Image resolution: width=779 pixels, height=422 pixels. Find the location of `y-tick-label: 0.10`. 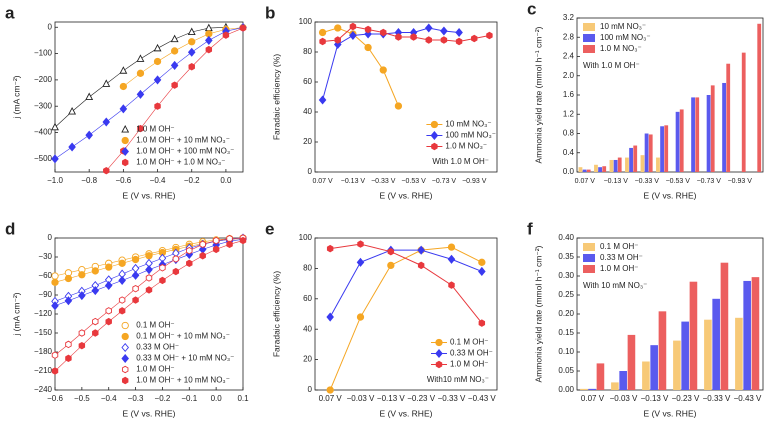

y-tick-label: 0.10 is located at coordinates (566, 351).